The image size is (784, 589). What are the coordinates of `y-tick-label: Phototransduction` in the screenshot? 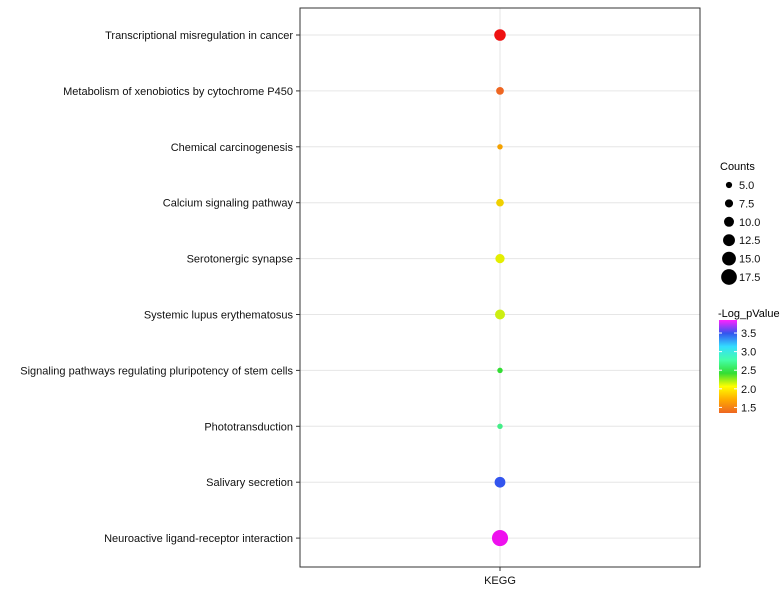 It's located at (248, 427).